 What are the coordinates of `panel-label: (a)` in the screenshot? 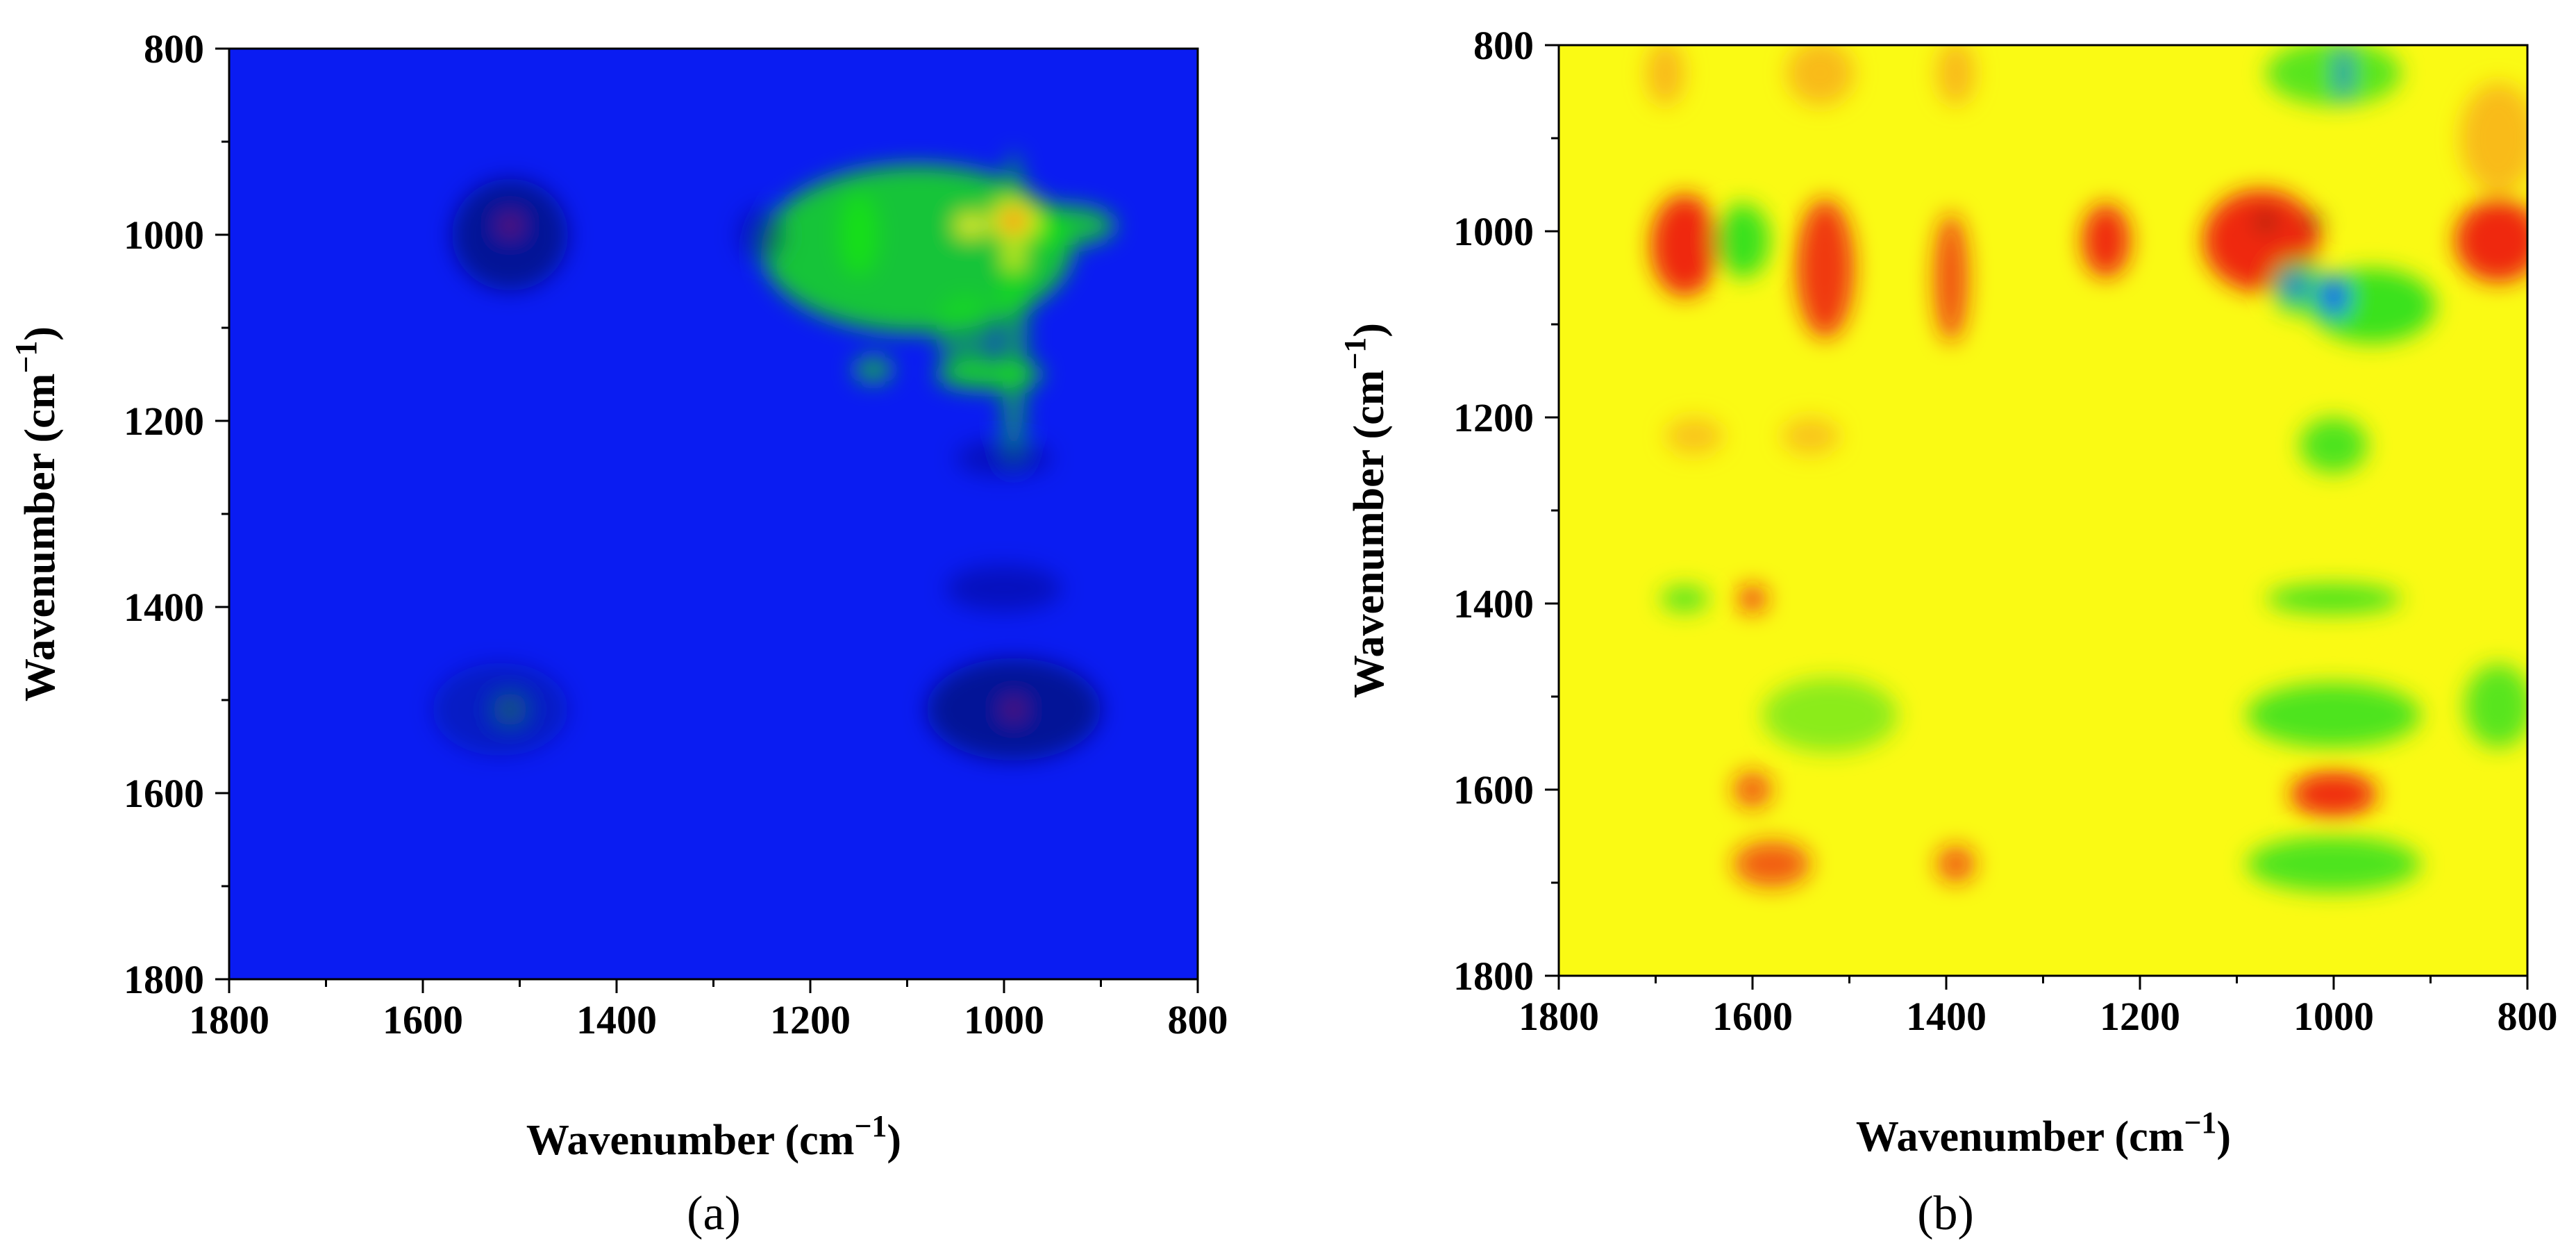 It's located at (714, 1213).